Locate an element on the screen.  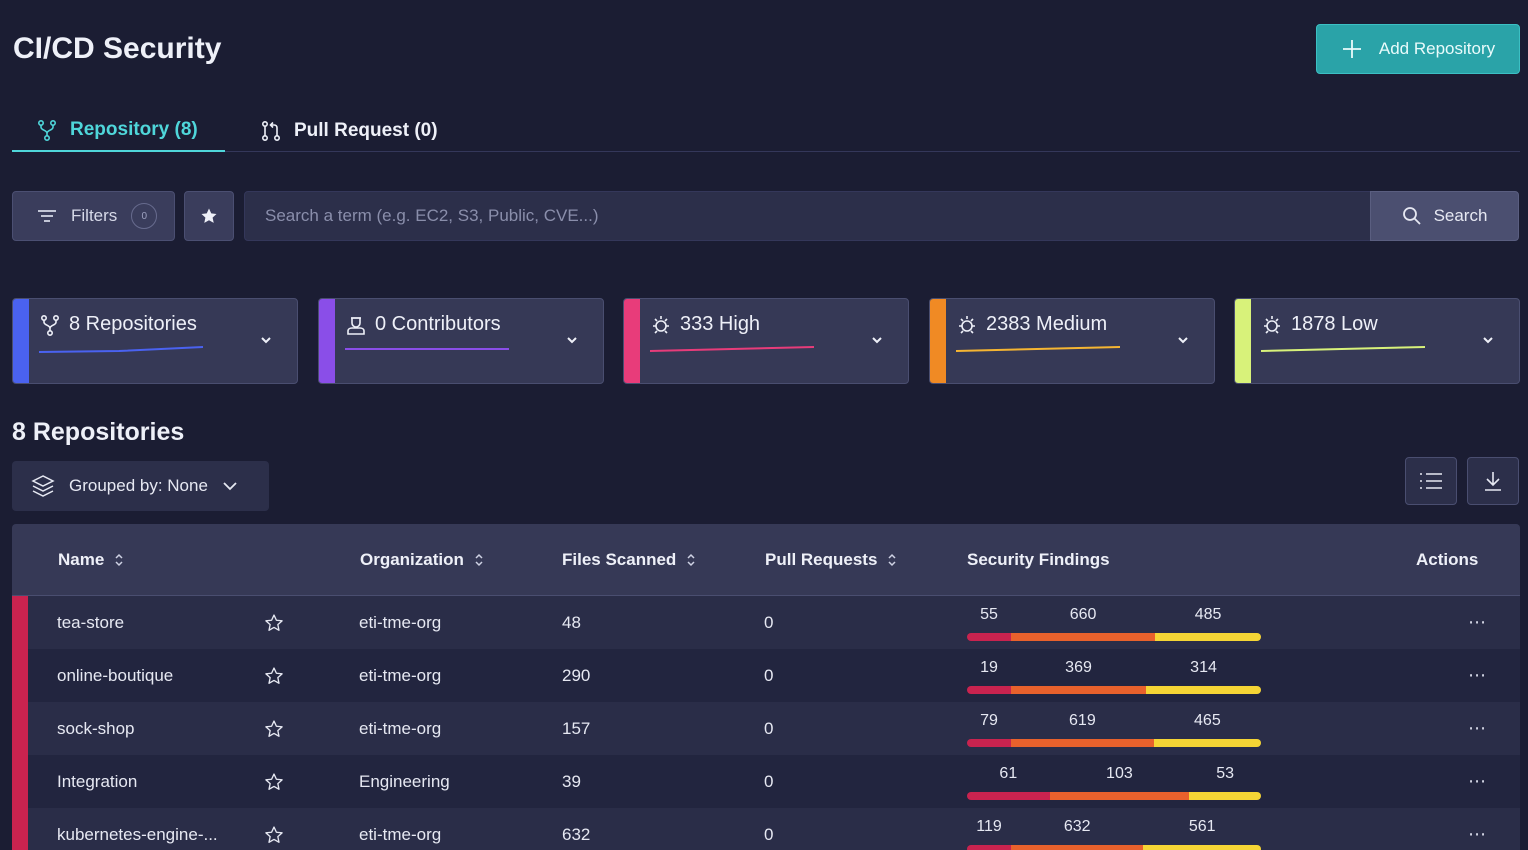
tab-pull-request: Pull Request (0) is located at coordinates (349, 130).